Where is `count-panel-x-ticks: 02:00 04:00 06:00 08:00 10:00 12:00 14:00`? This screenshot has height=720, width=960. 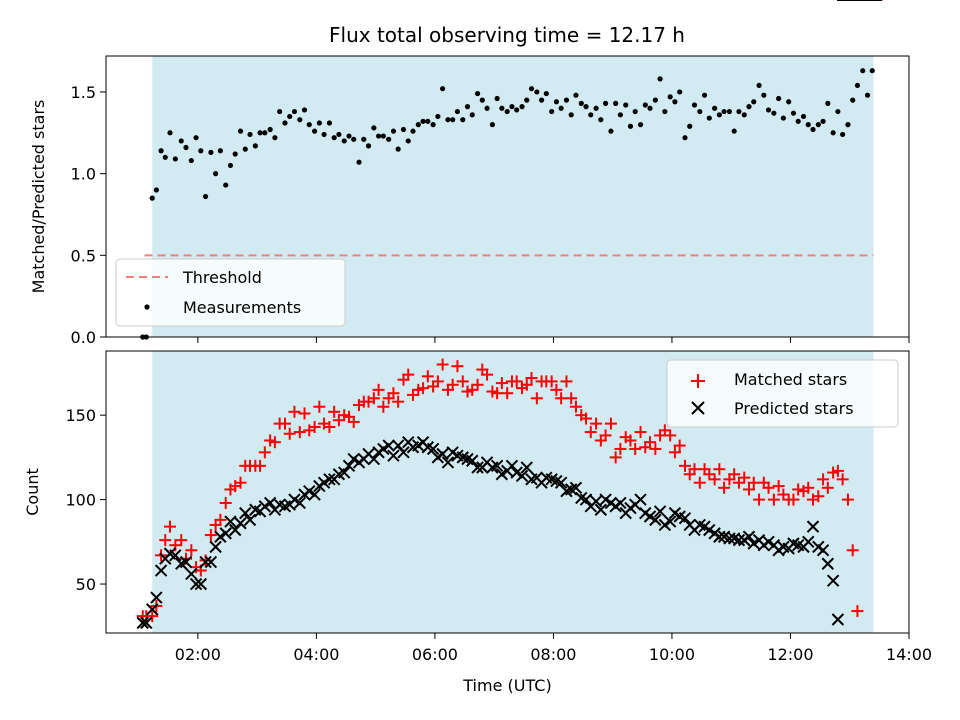
count-panel-x-ticks: 02:00 04:00 06:00 08:00 10:00 12:00 14:00 is located at coordinates (553, 648).